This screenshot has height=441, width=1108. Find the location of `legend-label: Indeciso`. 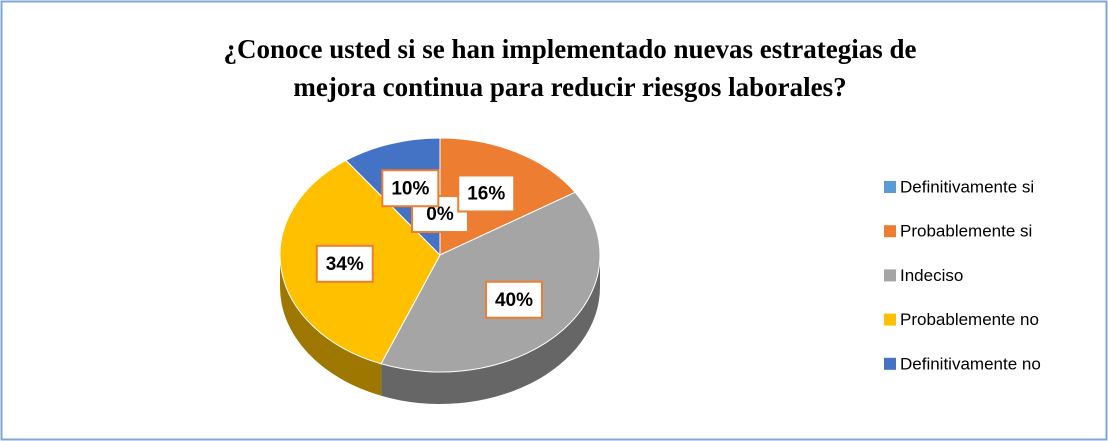

legend-label: Indeciso is located at coordinates (931, 275).